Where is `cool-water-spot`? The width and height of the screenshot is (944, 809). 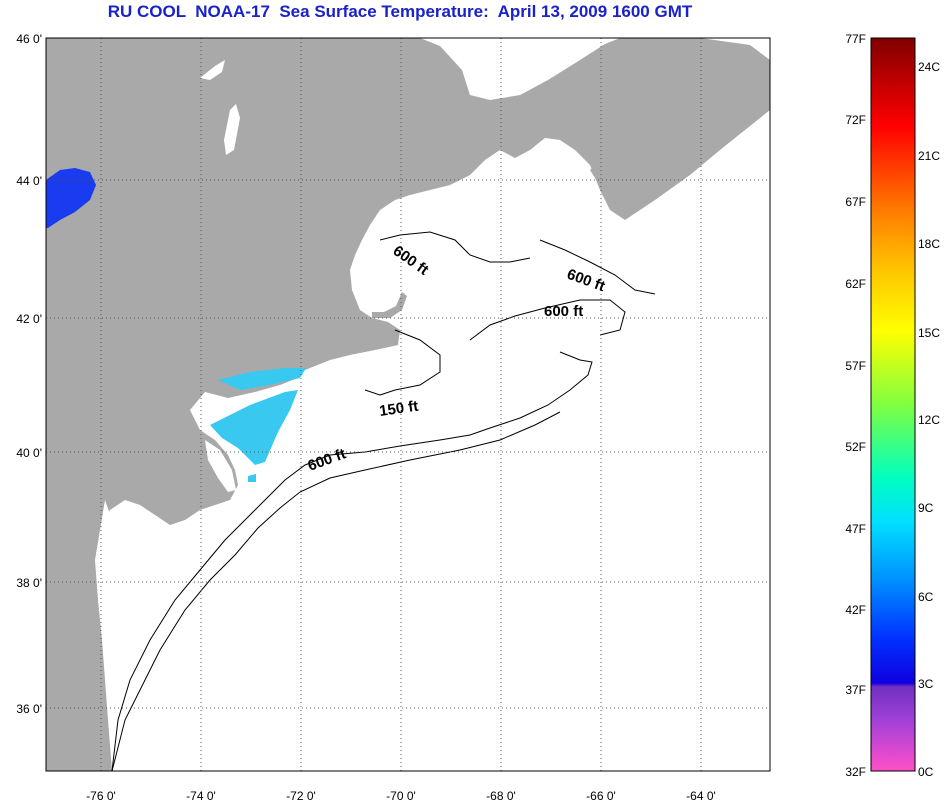 cool-water-spot is located at coordinates (252, 478).